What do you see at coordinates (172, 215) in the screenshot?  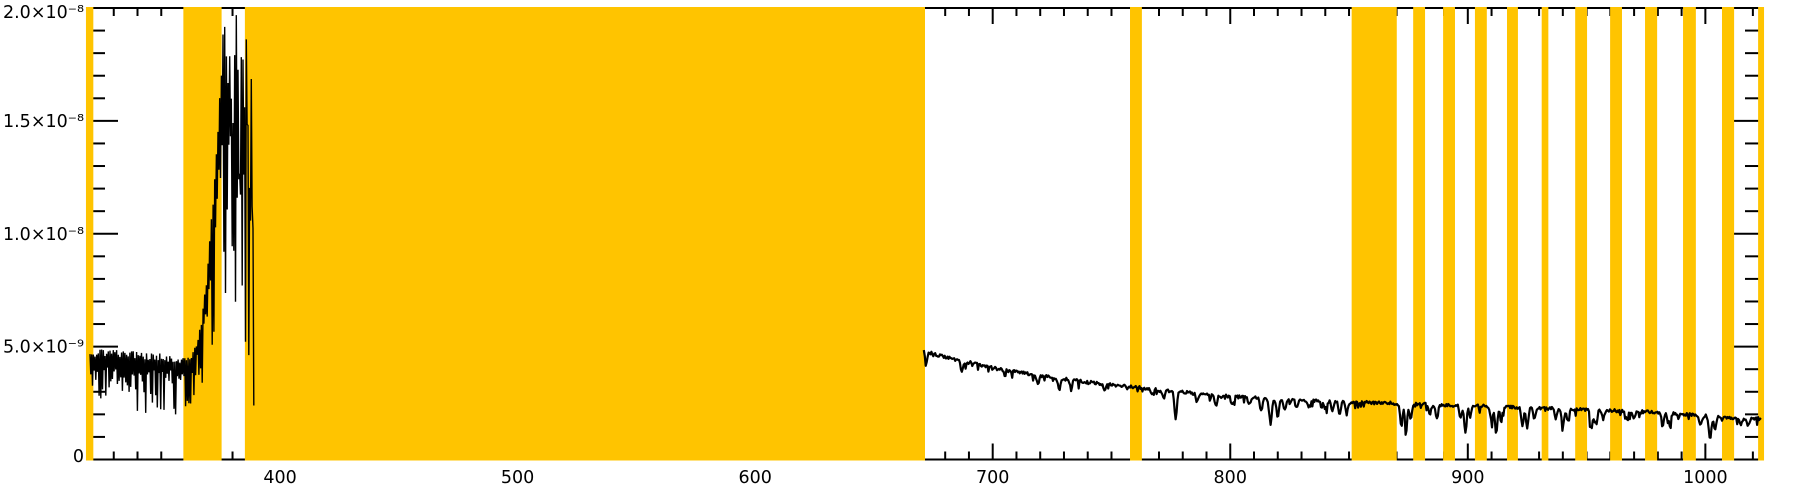 I see `spectrum-noisy-segment` at bounding box center [172, 215].